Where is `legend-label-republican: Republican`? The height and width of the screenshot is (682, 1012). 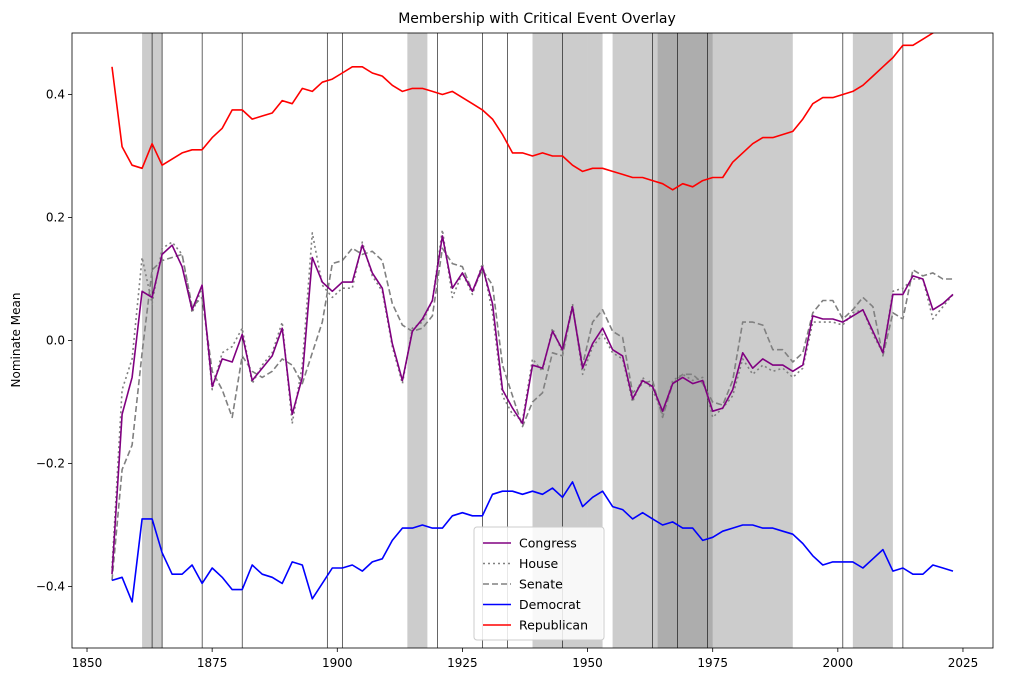
legend-label-republican: Republican is located at coordinates (553, 625).